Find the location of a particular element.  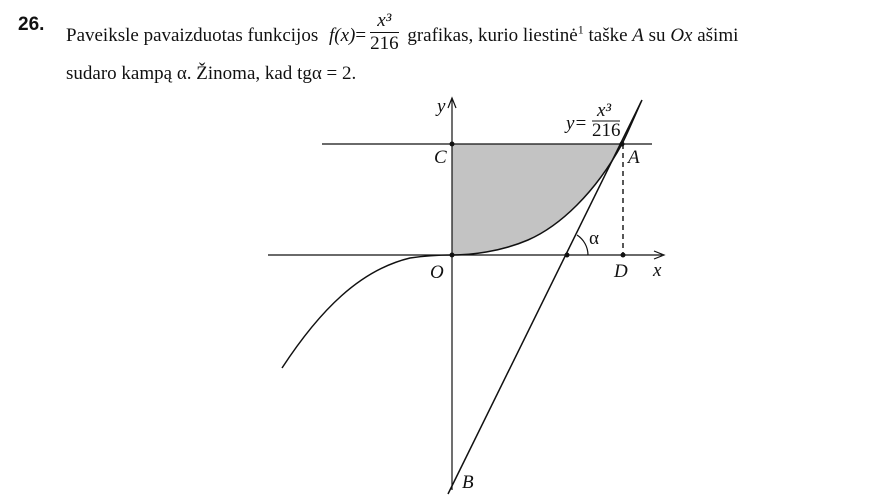

label-a: A is located at coordinates (633, 157).